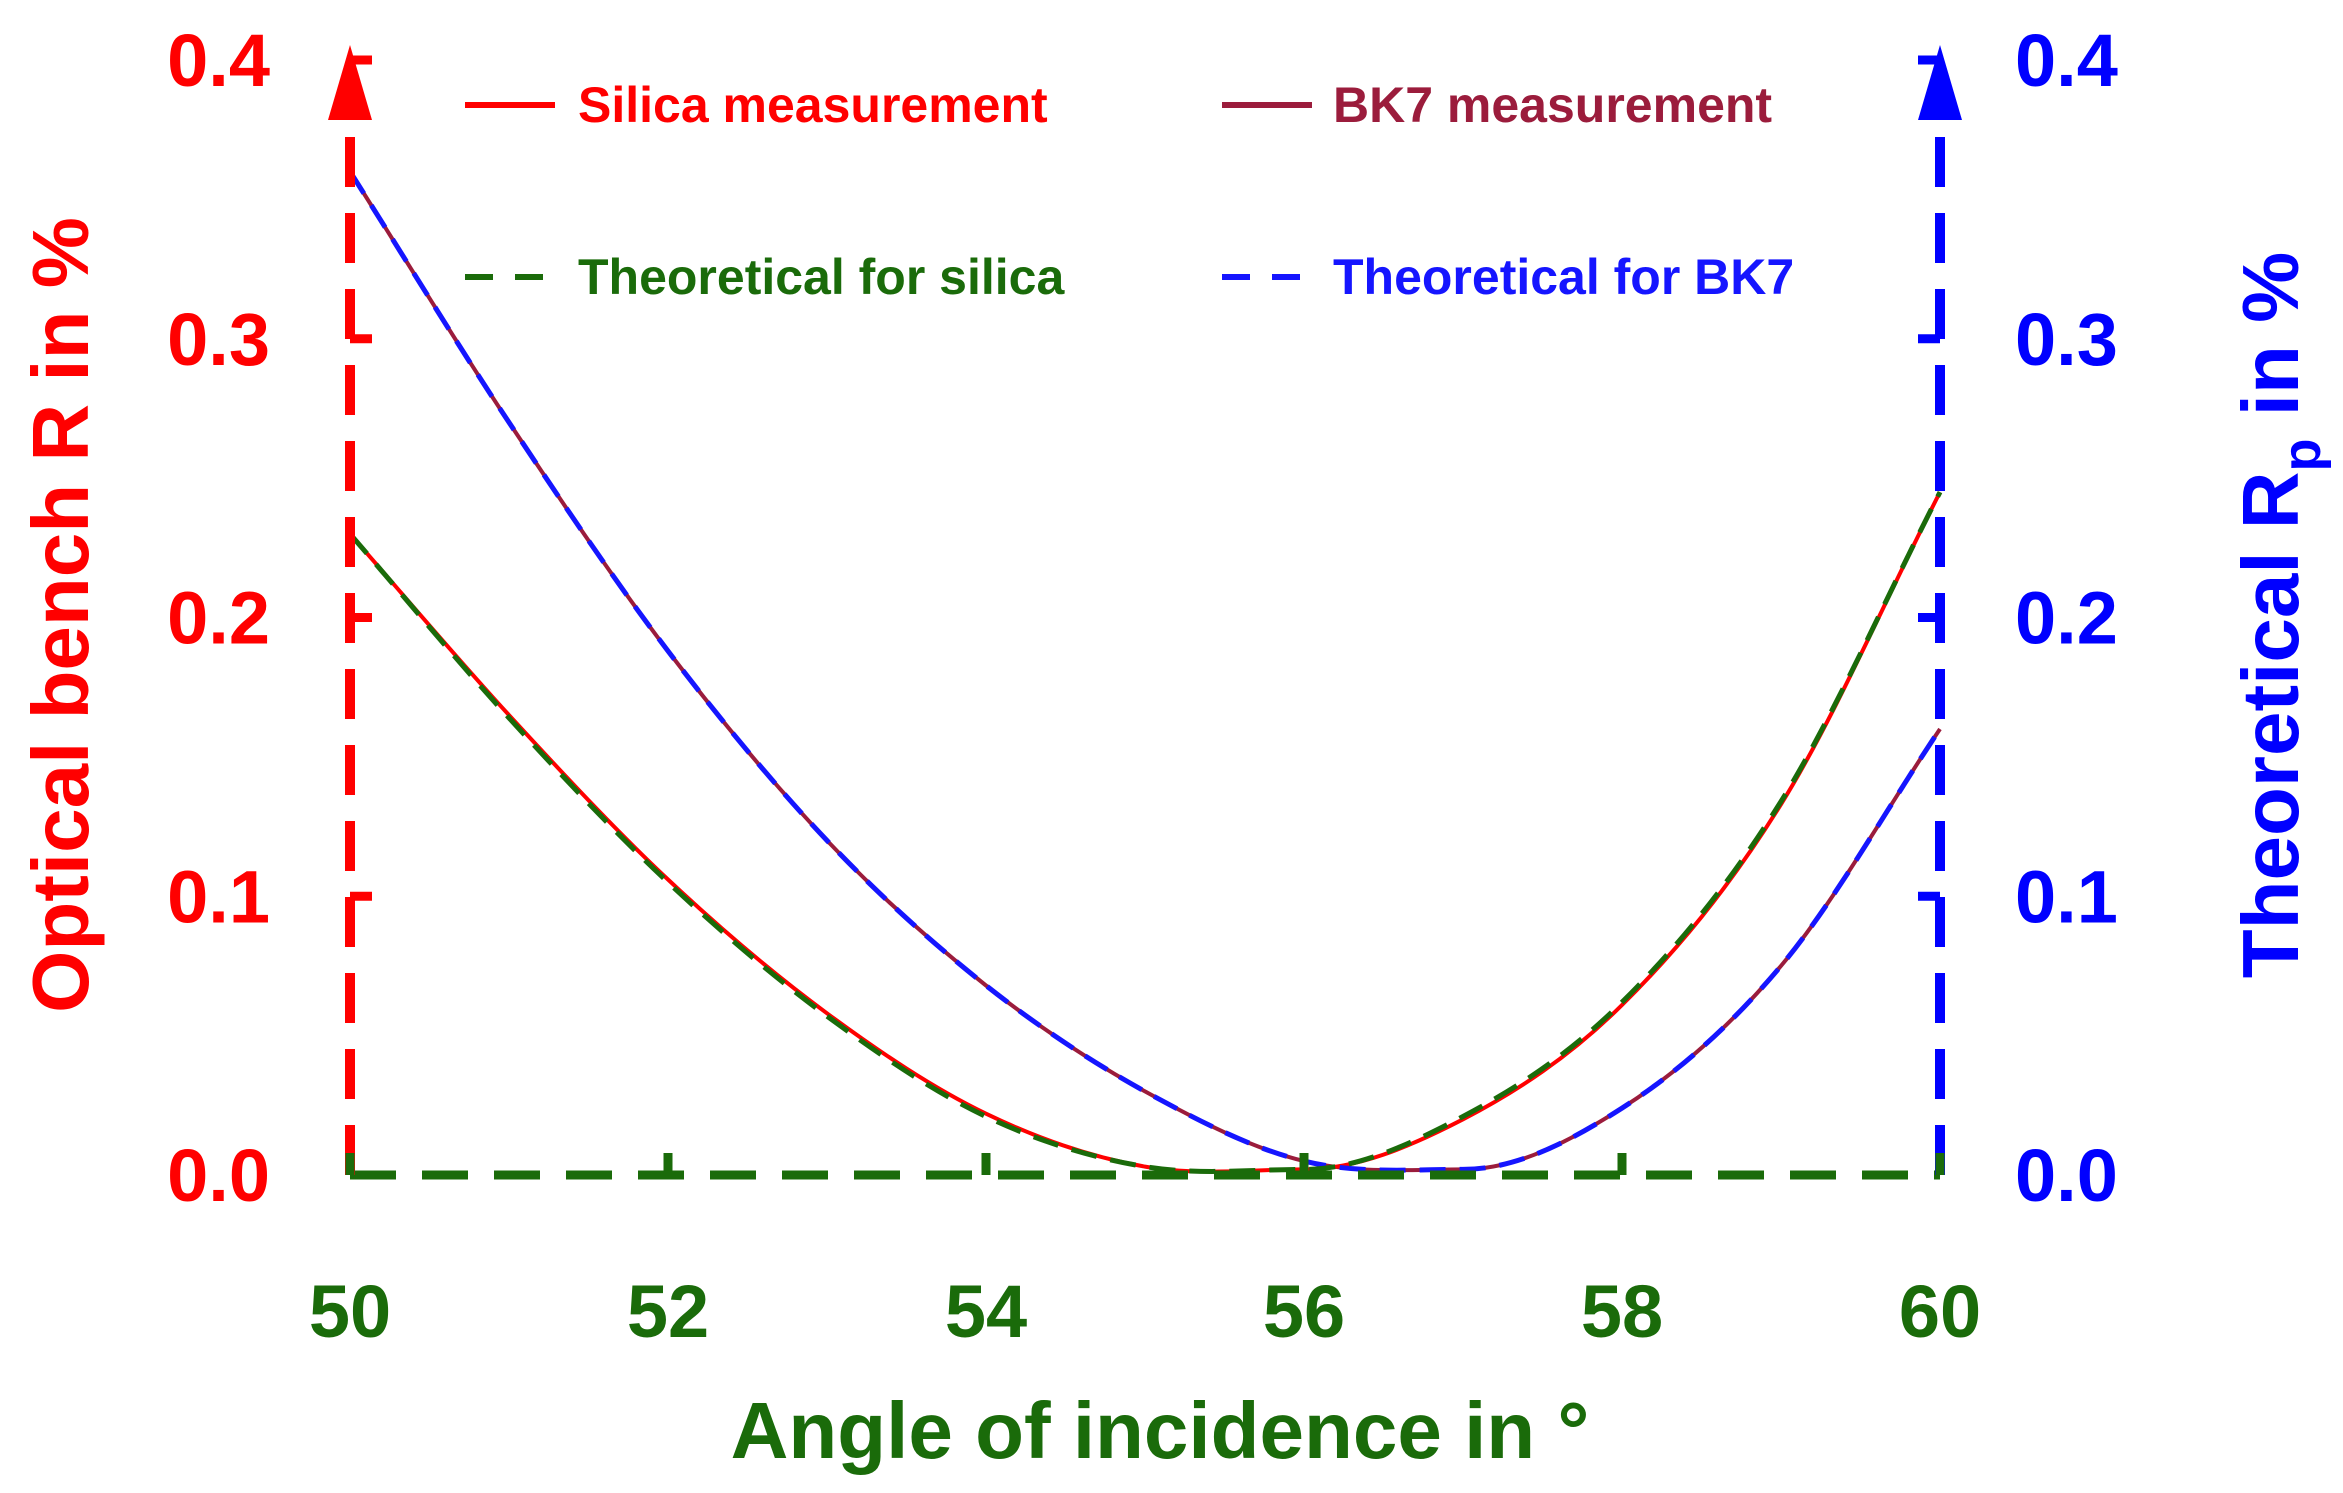  Describe the element at coordinates (2066, 618) in the screenshot. I see `y-right-tick-label: 0.2` at that location.